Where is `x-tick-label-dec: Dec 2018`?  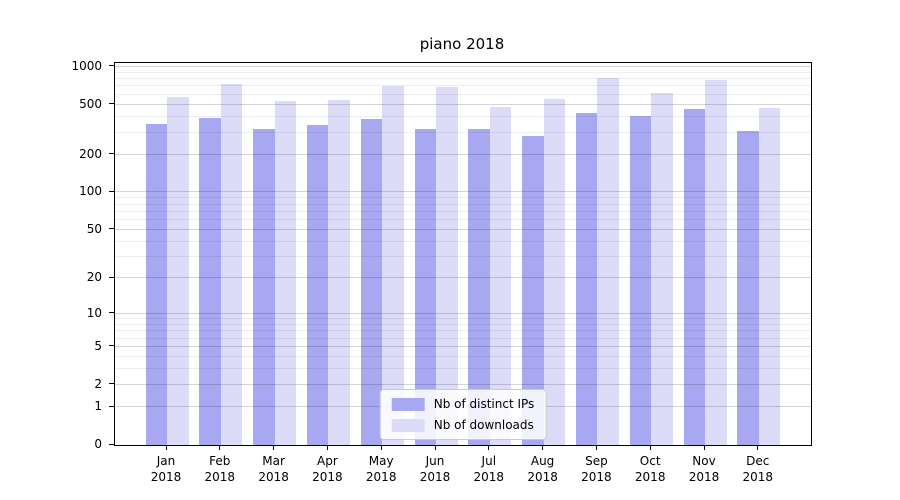
x-tick-label-dec: Dec 2018 is located at coordinates (758, 469).